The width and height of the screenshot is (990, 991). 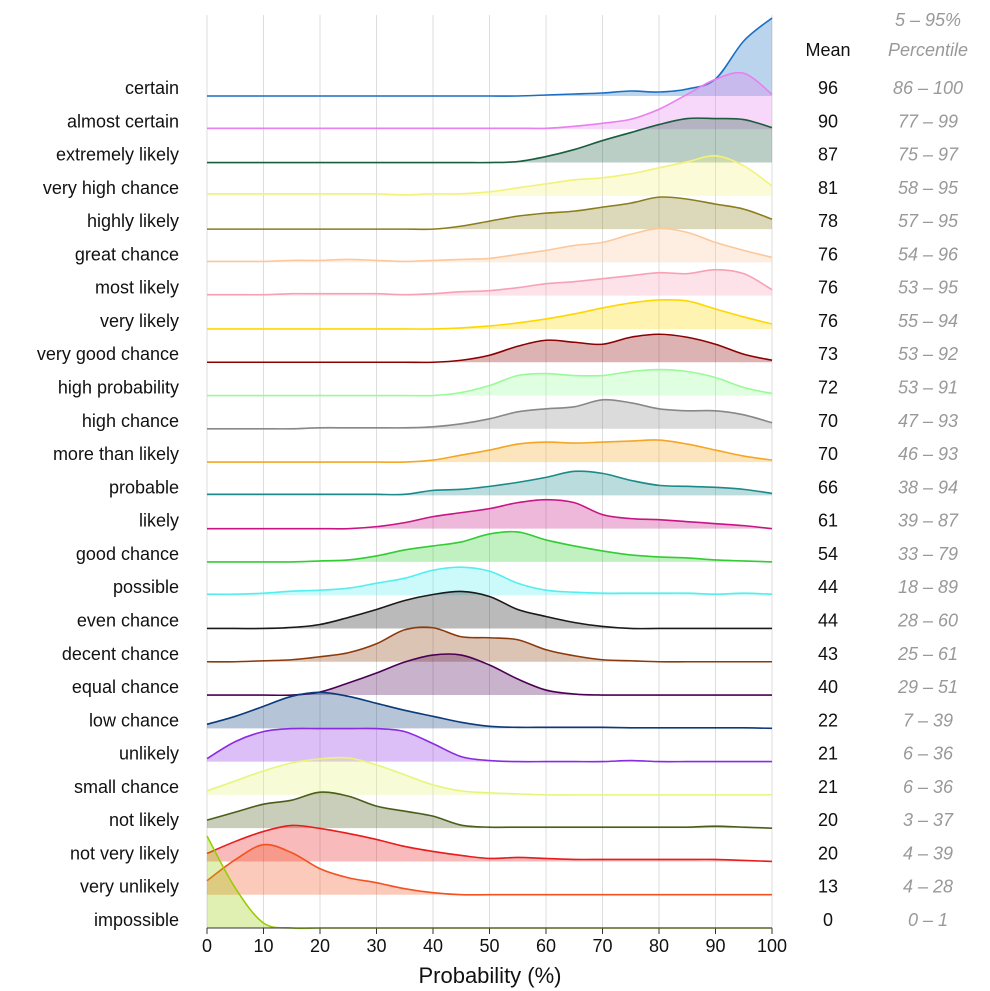 I want to click on mean-value: 40, so click(x=828, y=687).